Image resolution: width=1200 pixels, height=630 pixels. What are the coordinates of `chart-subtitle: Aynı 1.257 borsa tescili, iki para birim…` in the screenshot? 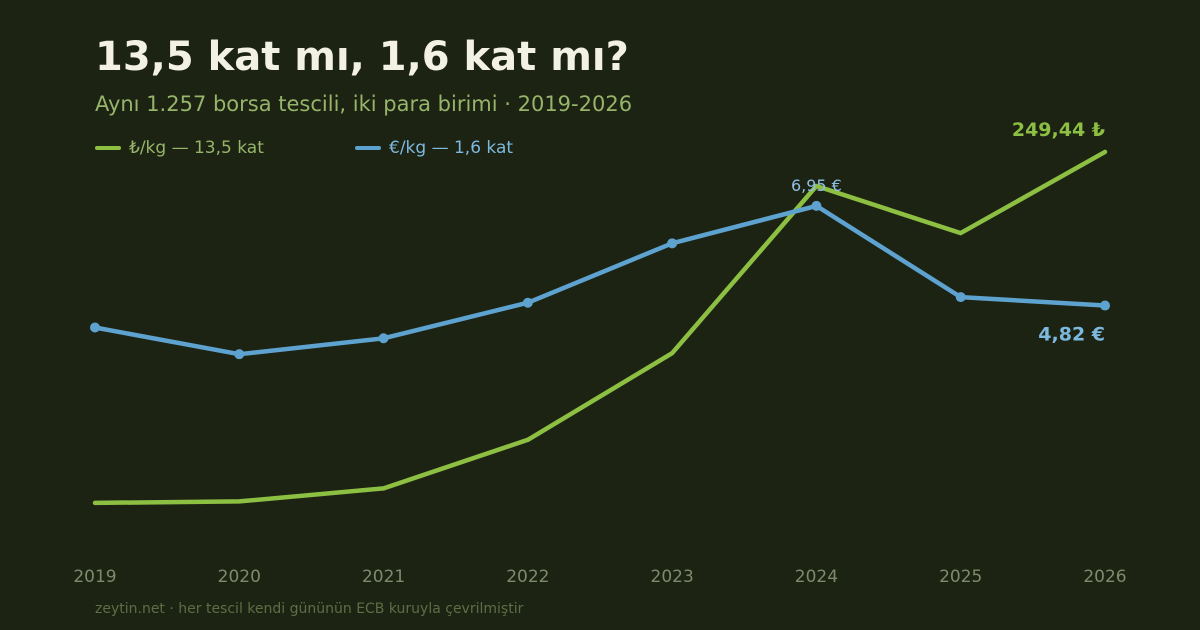 It's located at (364, 104).